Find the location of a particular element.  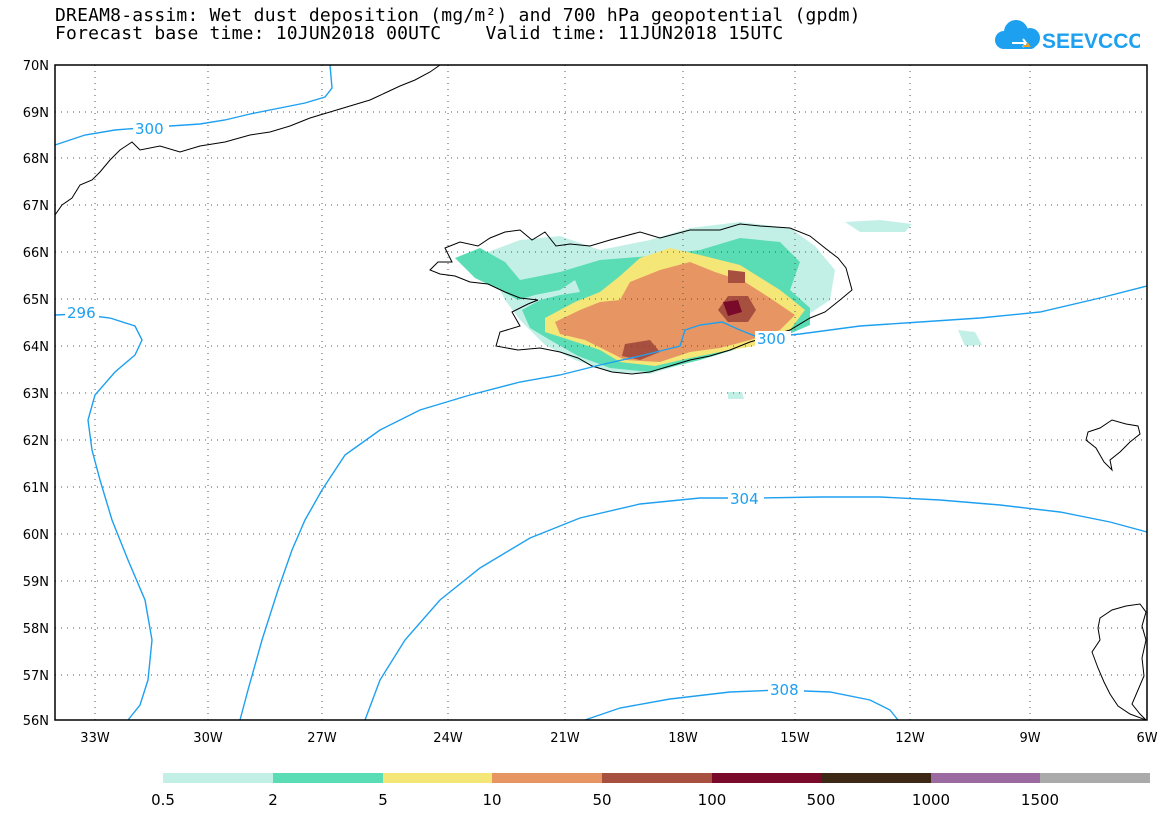

coastline-iceland is located at coordinates (641, 299).